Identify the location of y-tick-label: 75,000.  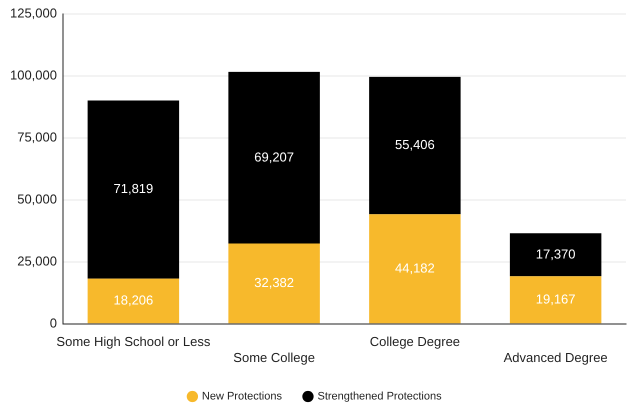
(37, 136).